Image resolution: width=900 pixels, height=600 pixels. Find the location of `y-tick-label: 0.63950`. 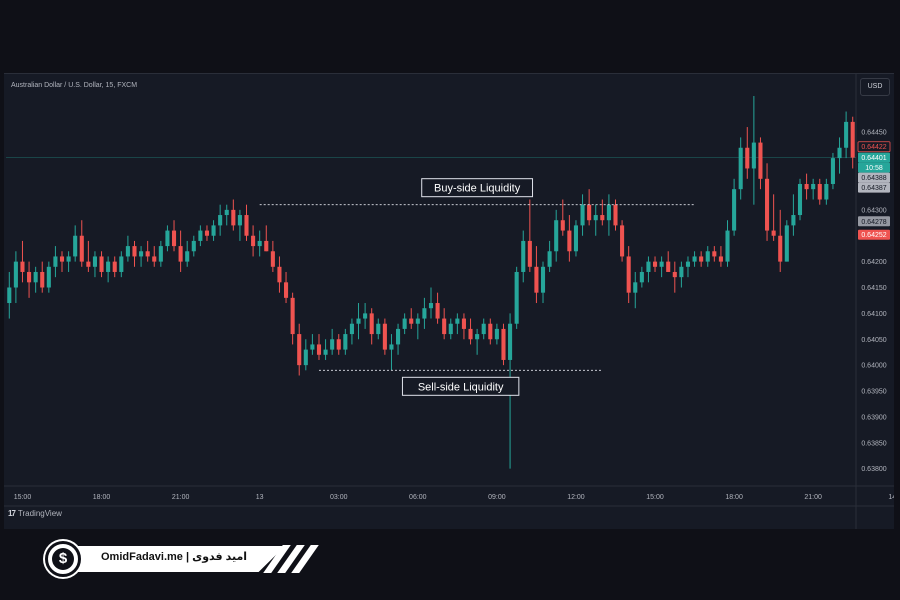

y-tick-label: 0.63950 is located at coordinates (873, 392).